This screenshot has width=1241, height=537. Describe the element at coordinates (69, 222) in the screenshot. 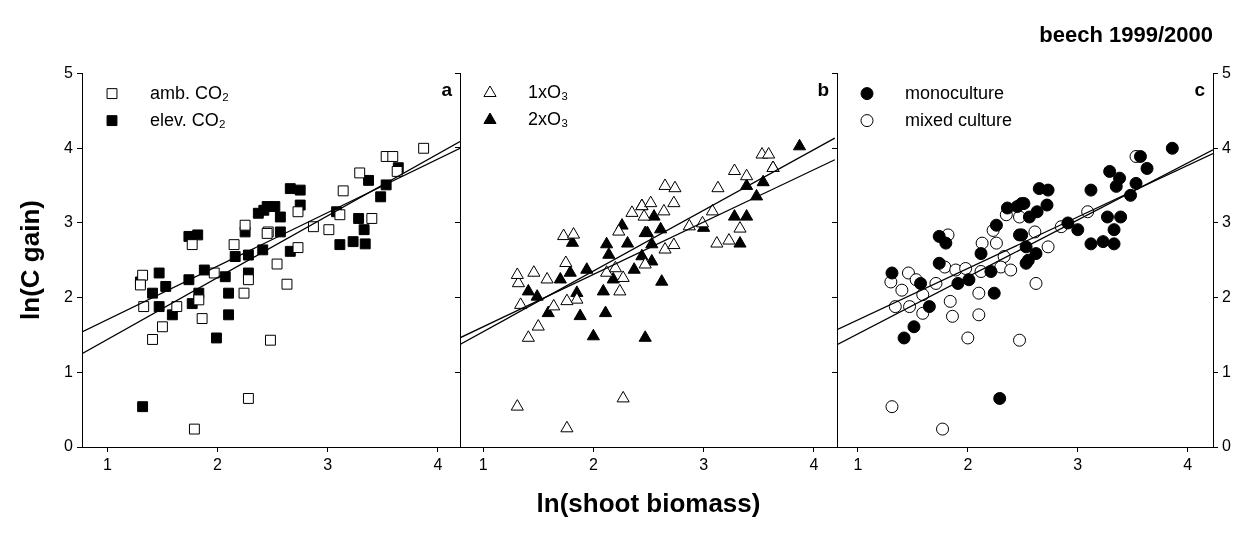

I see `y-tick-label: 3` at that location.